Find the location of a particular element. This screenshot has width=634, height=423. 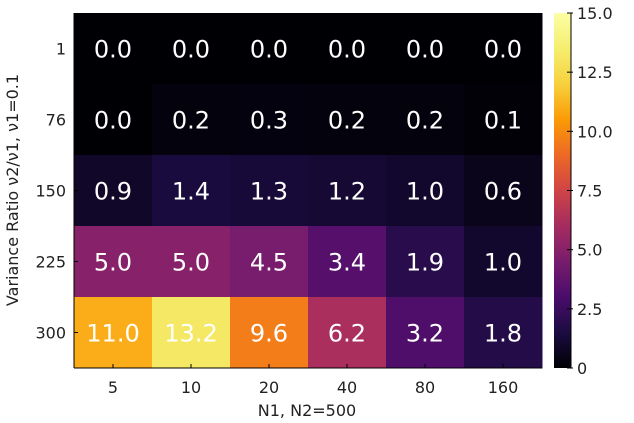

cell-value-label: 1.4 is located at coordinates (191, 192).